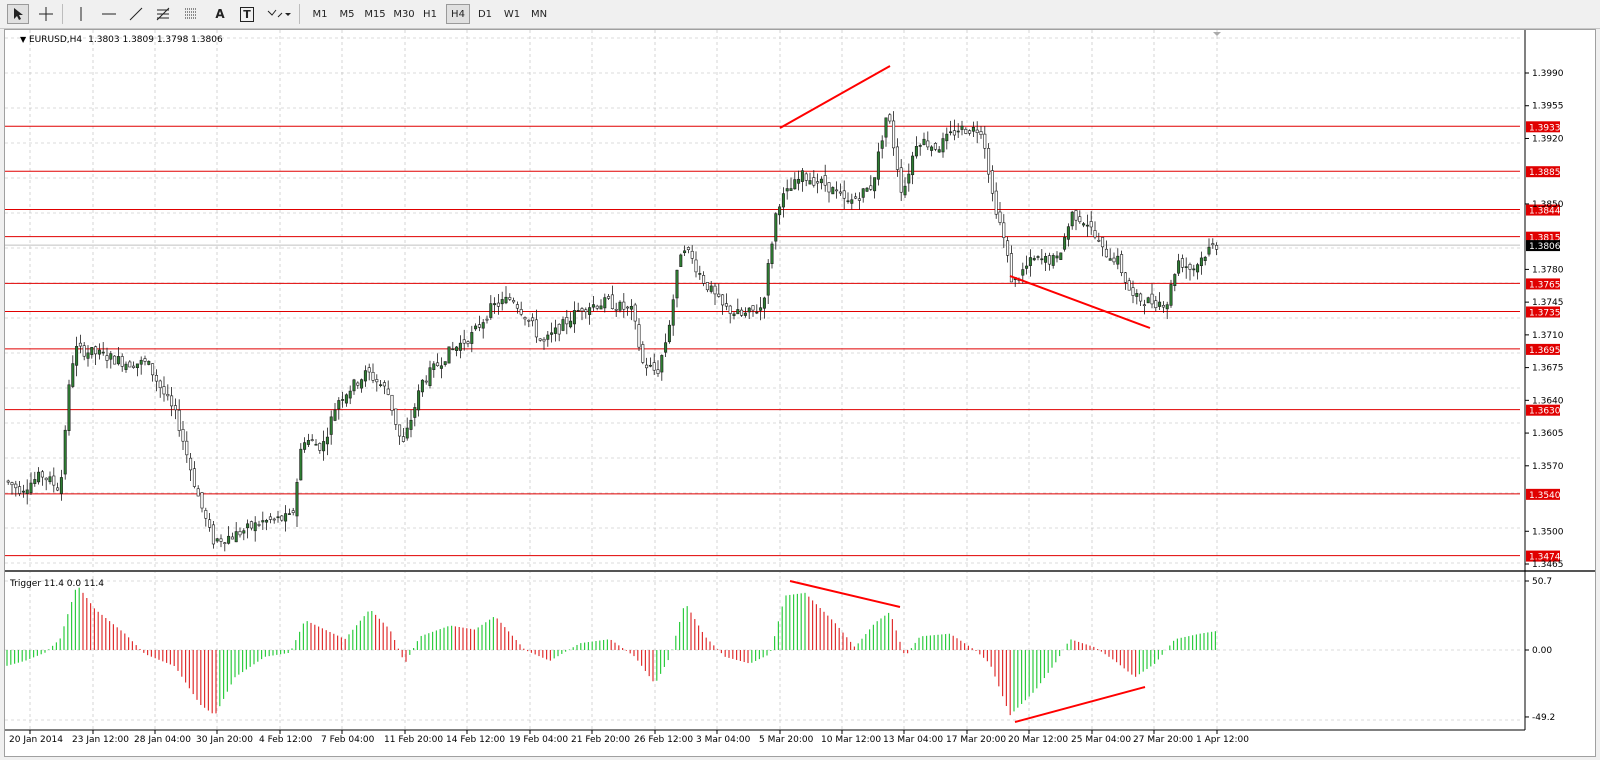 The image size is (1600, 760). Describe the element at coordinates (404, 14) in the screenshot. I see `timeframe-button-m30: M30` at that location.